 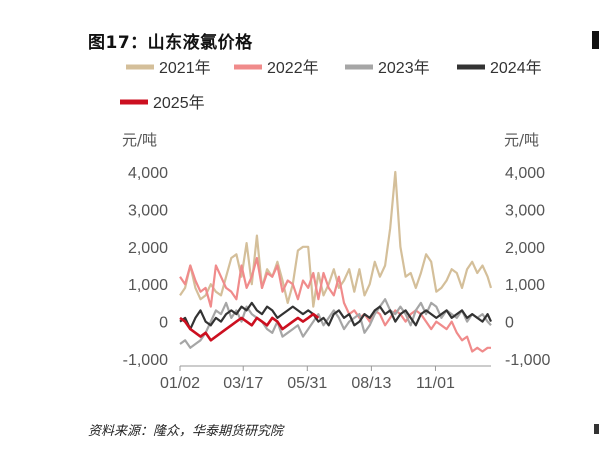 What do you see at coordinates (404, 68) in the screenshot?
I see `legend-label-3: 2023年` at bounding box center [404, 68].